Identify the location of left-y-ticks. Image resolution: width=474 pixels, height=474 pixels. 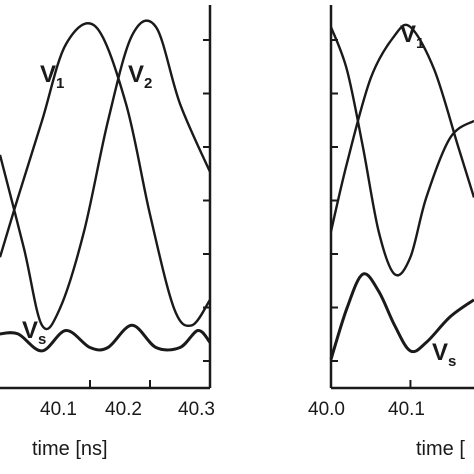
(206, 200).